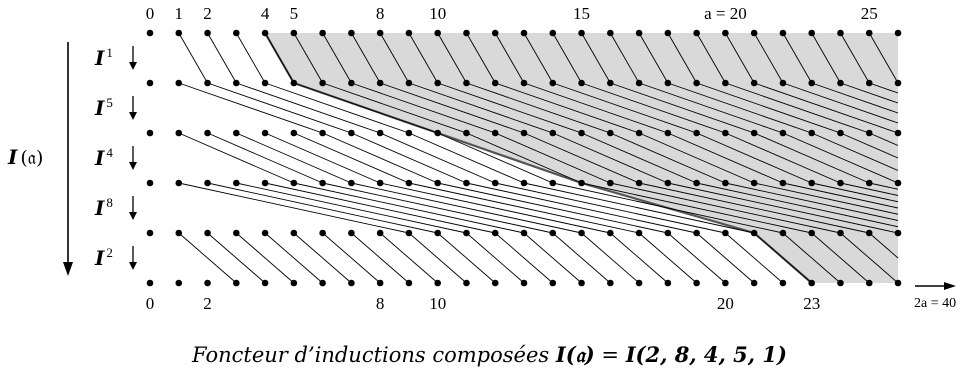 The image size is (979, 376). What do you see at coordinates (371, 355) in the screenshot?
I see `caption-text: Foncteur d’inductions composées` at bounding box center [371, 355].